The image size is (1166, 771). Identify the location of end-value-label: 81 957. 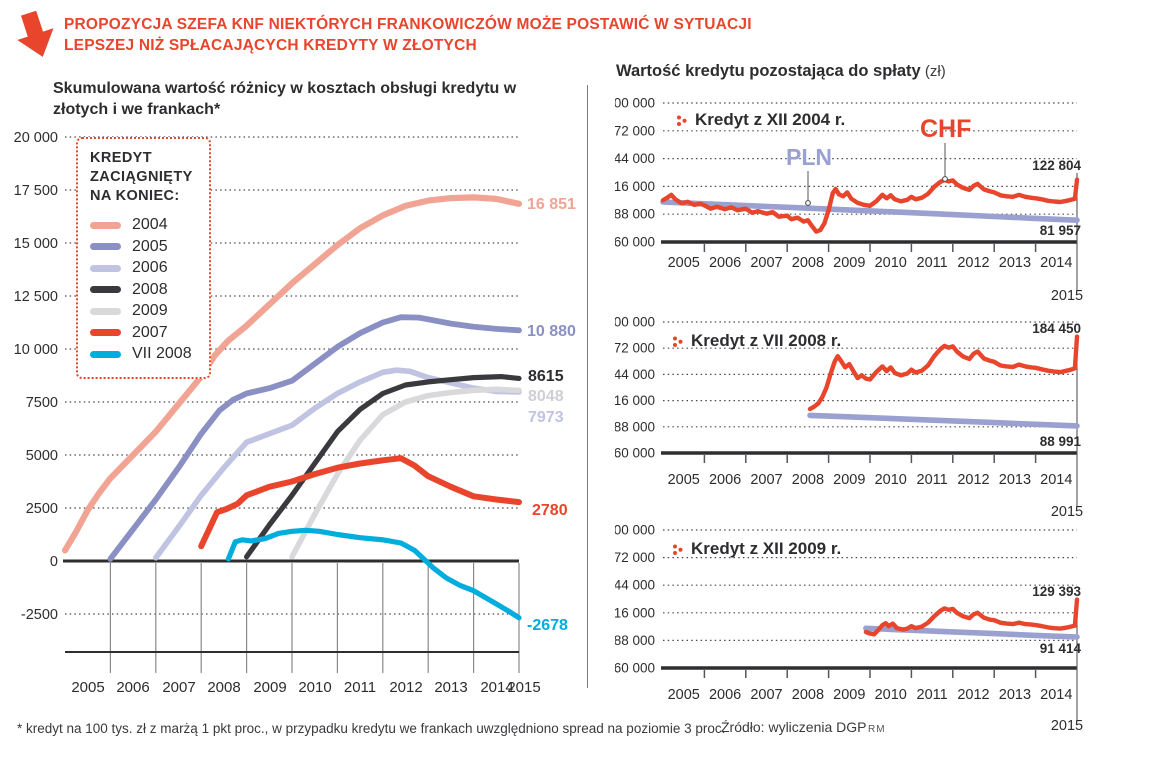
(1060, 230).